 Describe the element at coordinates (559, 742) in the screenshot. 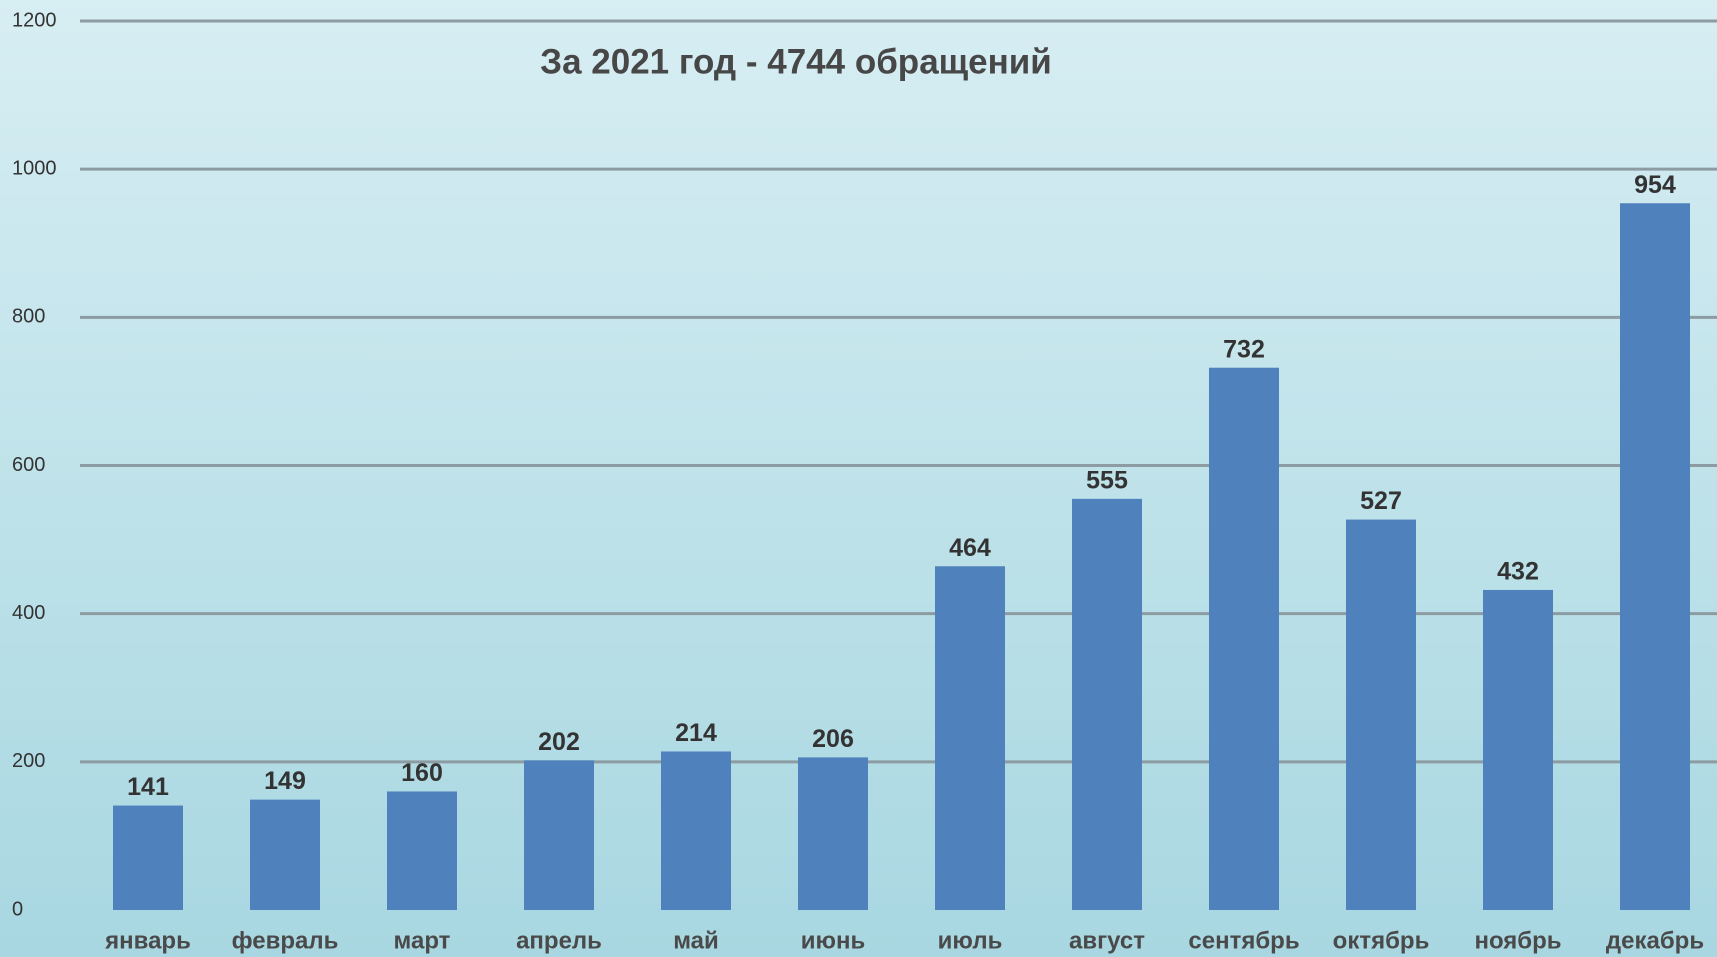

I see `value-label: 202` at that location.